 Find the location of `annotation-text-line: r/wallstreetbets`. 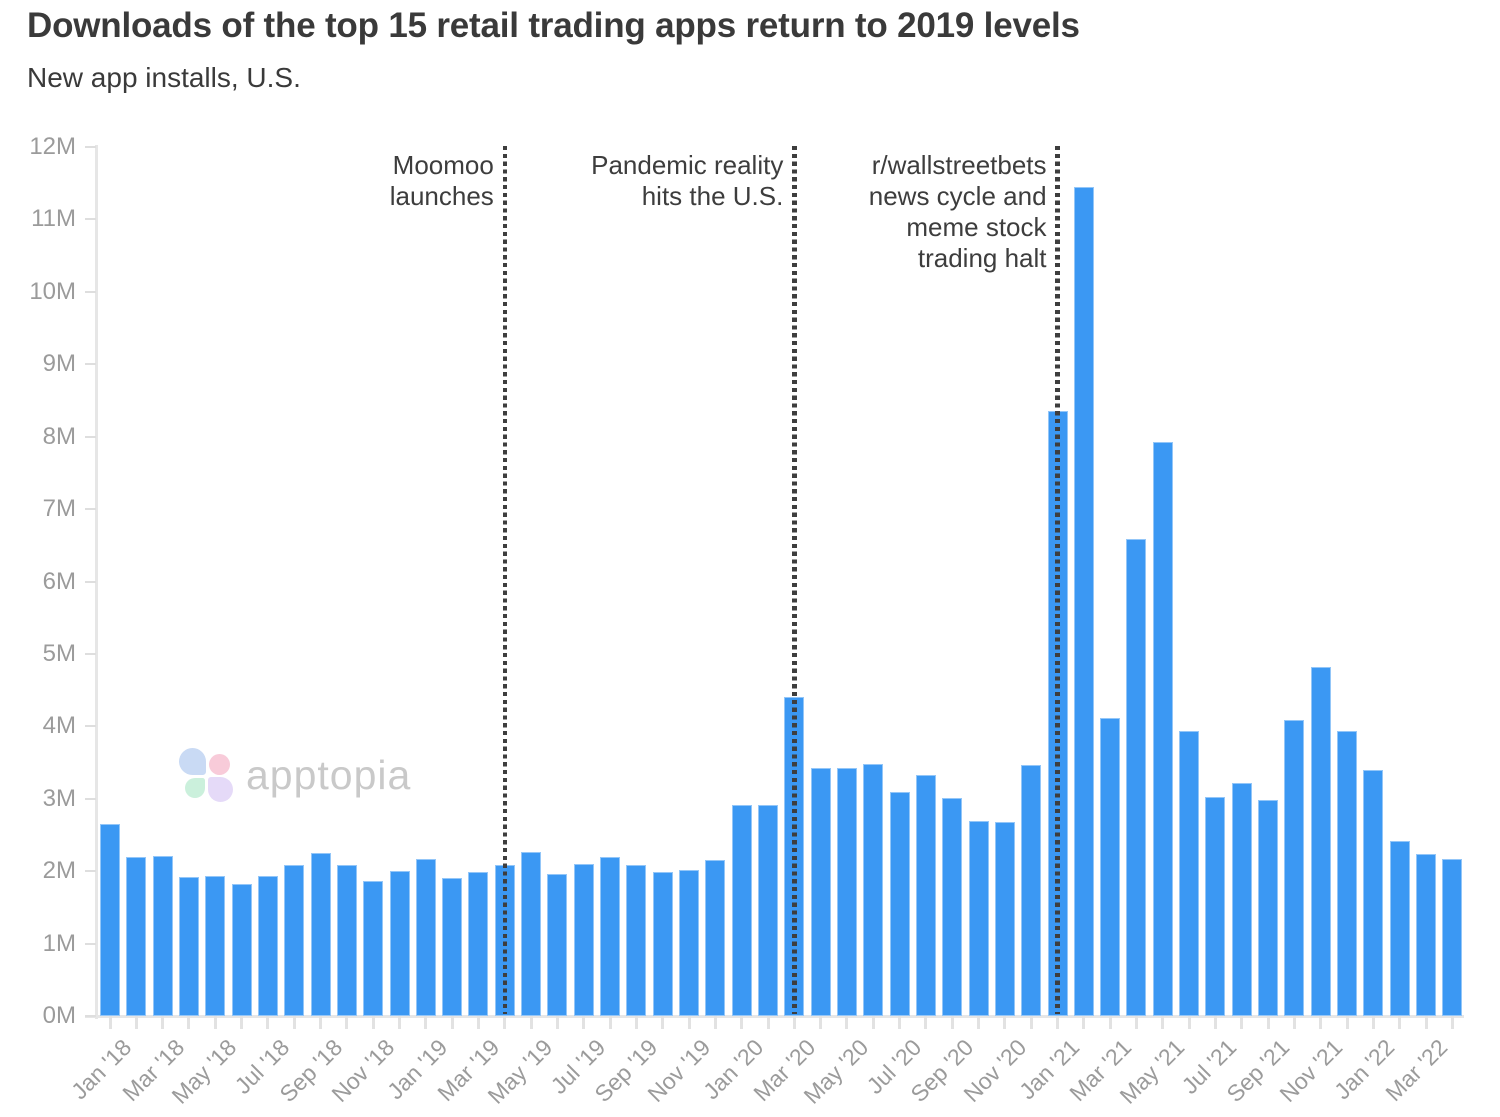

annotation-text-line: r/wallstreetbets is located at coordinates (959, 165).